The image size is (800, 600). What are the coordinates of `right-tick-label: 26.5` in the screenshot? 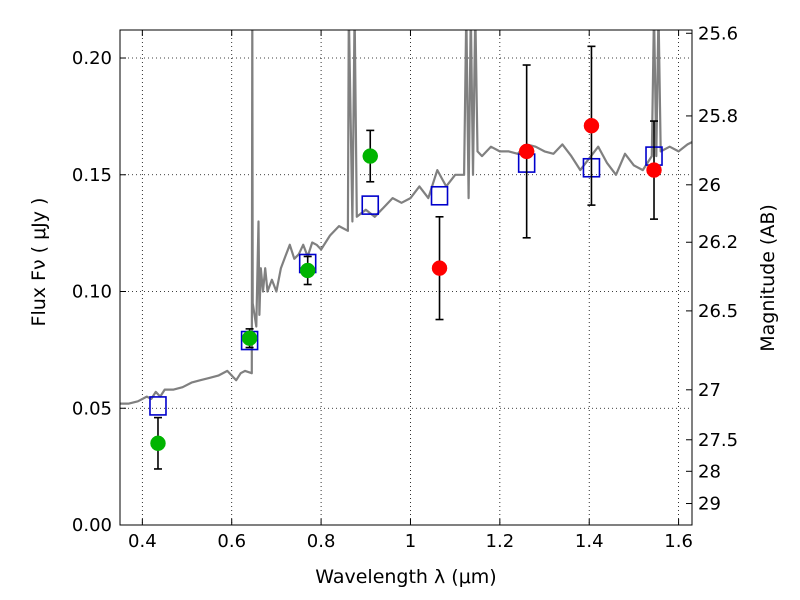 It's located at (718, 311).